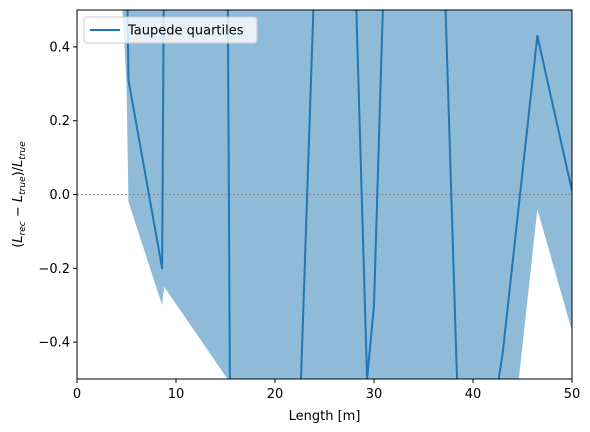 The image size is (590, 432). What do you see at coordinates (19, 194) in the screenshot?
I see `y-axis-label: (Lrec − Ltrue)/Ltrue` at bounding box center [19, 194].